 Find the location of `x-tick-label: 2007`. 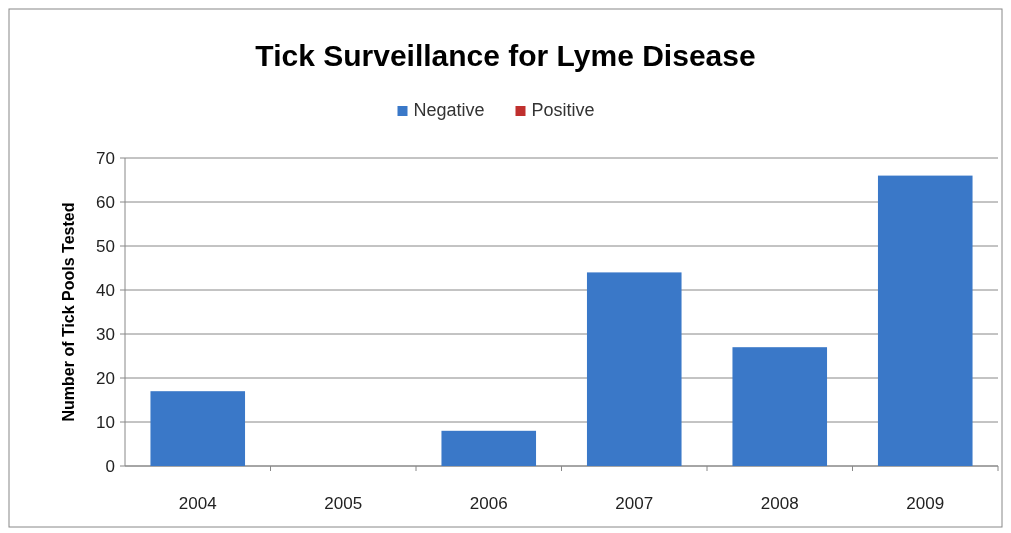

x-tick-label: 2007 is located at coordinates (634, 503).